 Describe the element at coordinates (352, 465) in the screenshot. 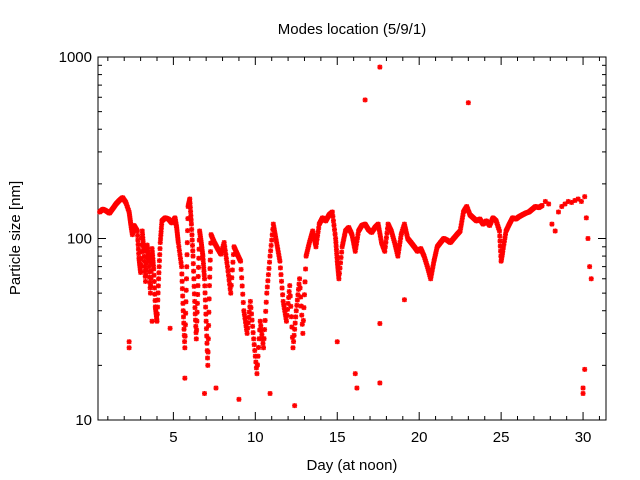

I see `x-axis-label: Day (at noon)` at that location.